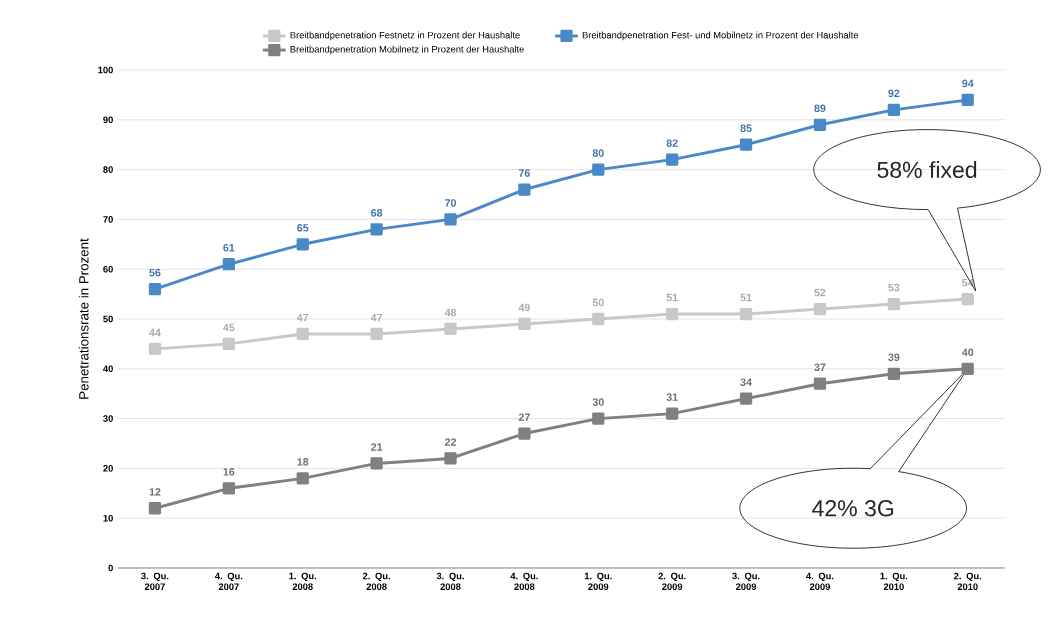 The height and width of the screenshot is (629, 1050). I want to click on data-label: 68, so click(377, 213).